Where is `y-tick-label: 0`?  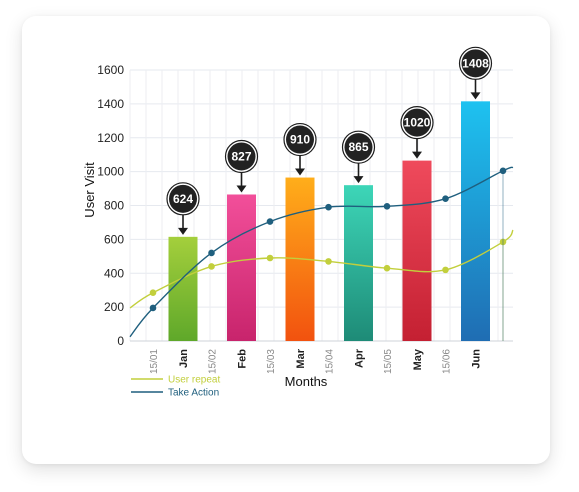
y-tick-label: 0 is located at coordinates (120, 341).